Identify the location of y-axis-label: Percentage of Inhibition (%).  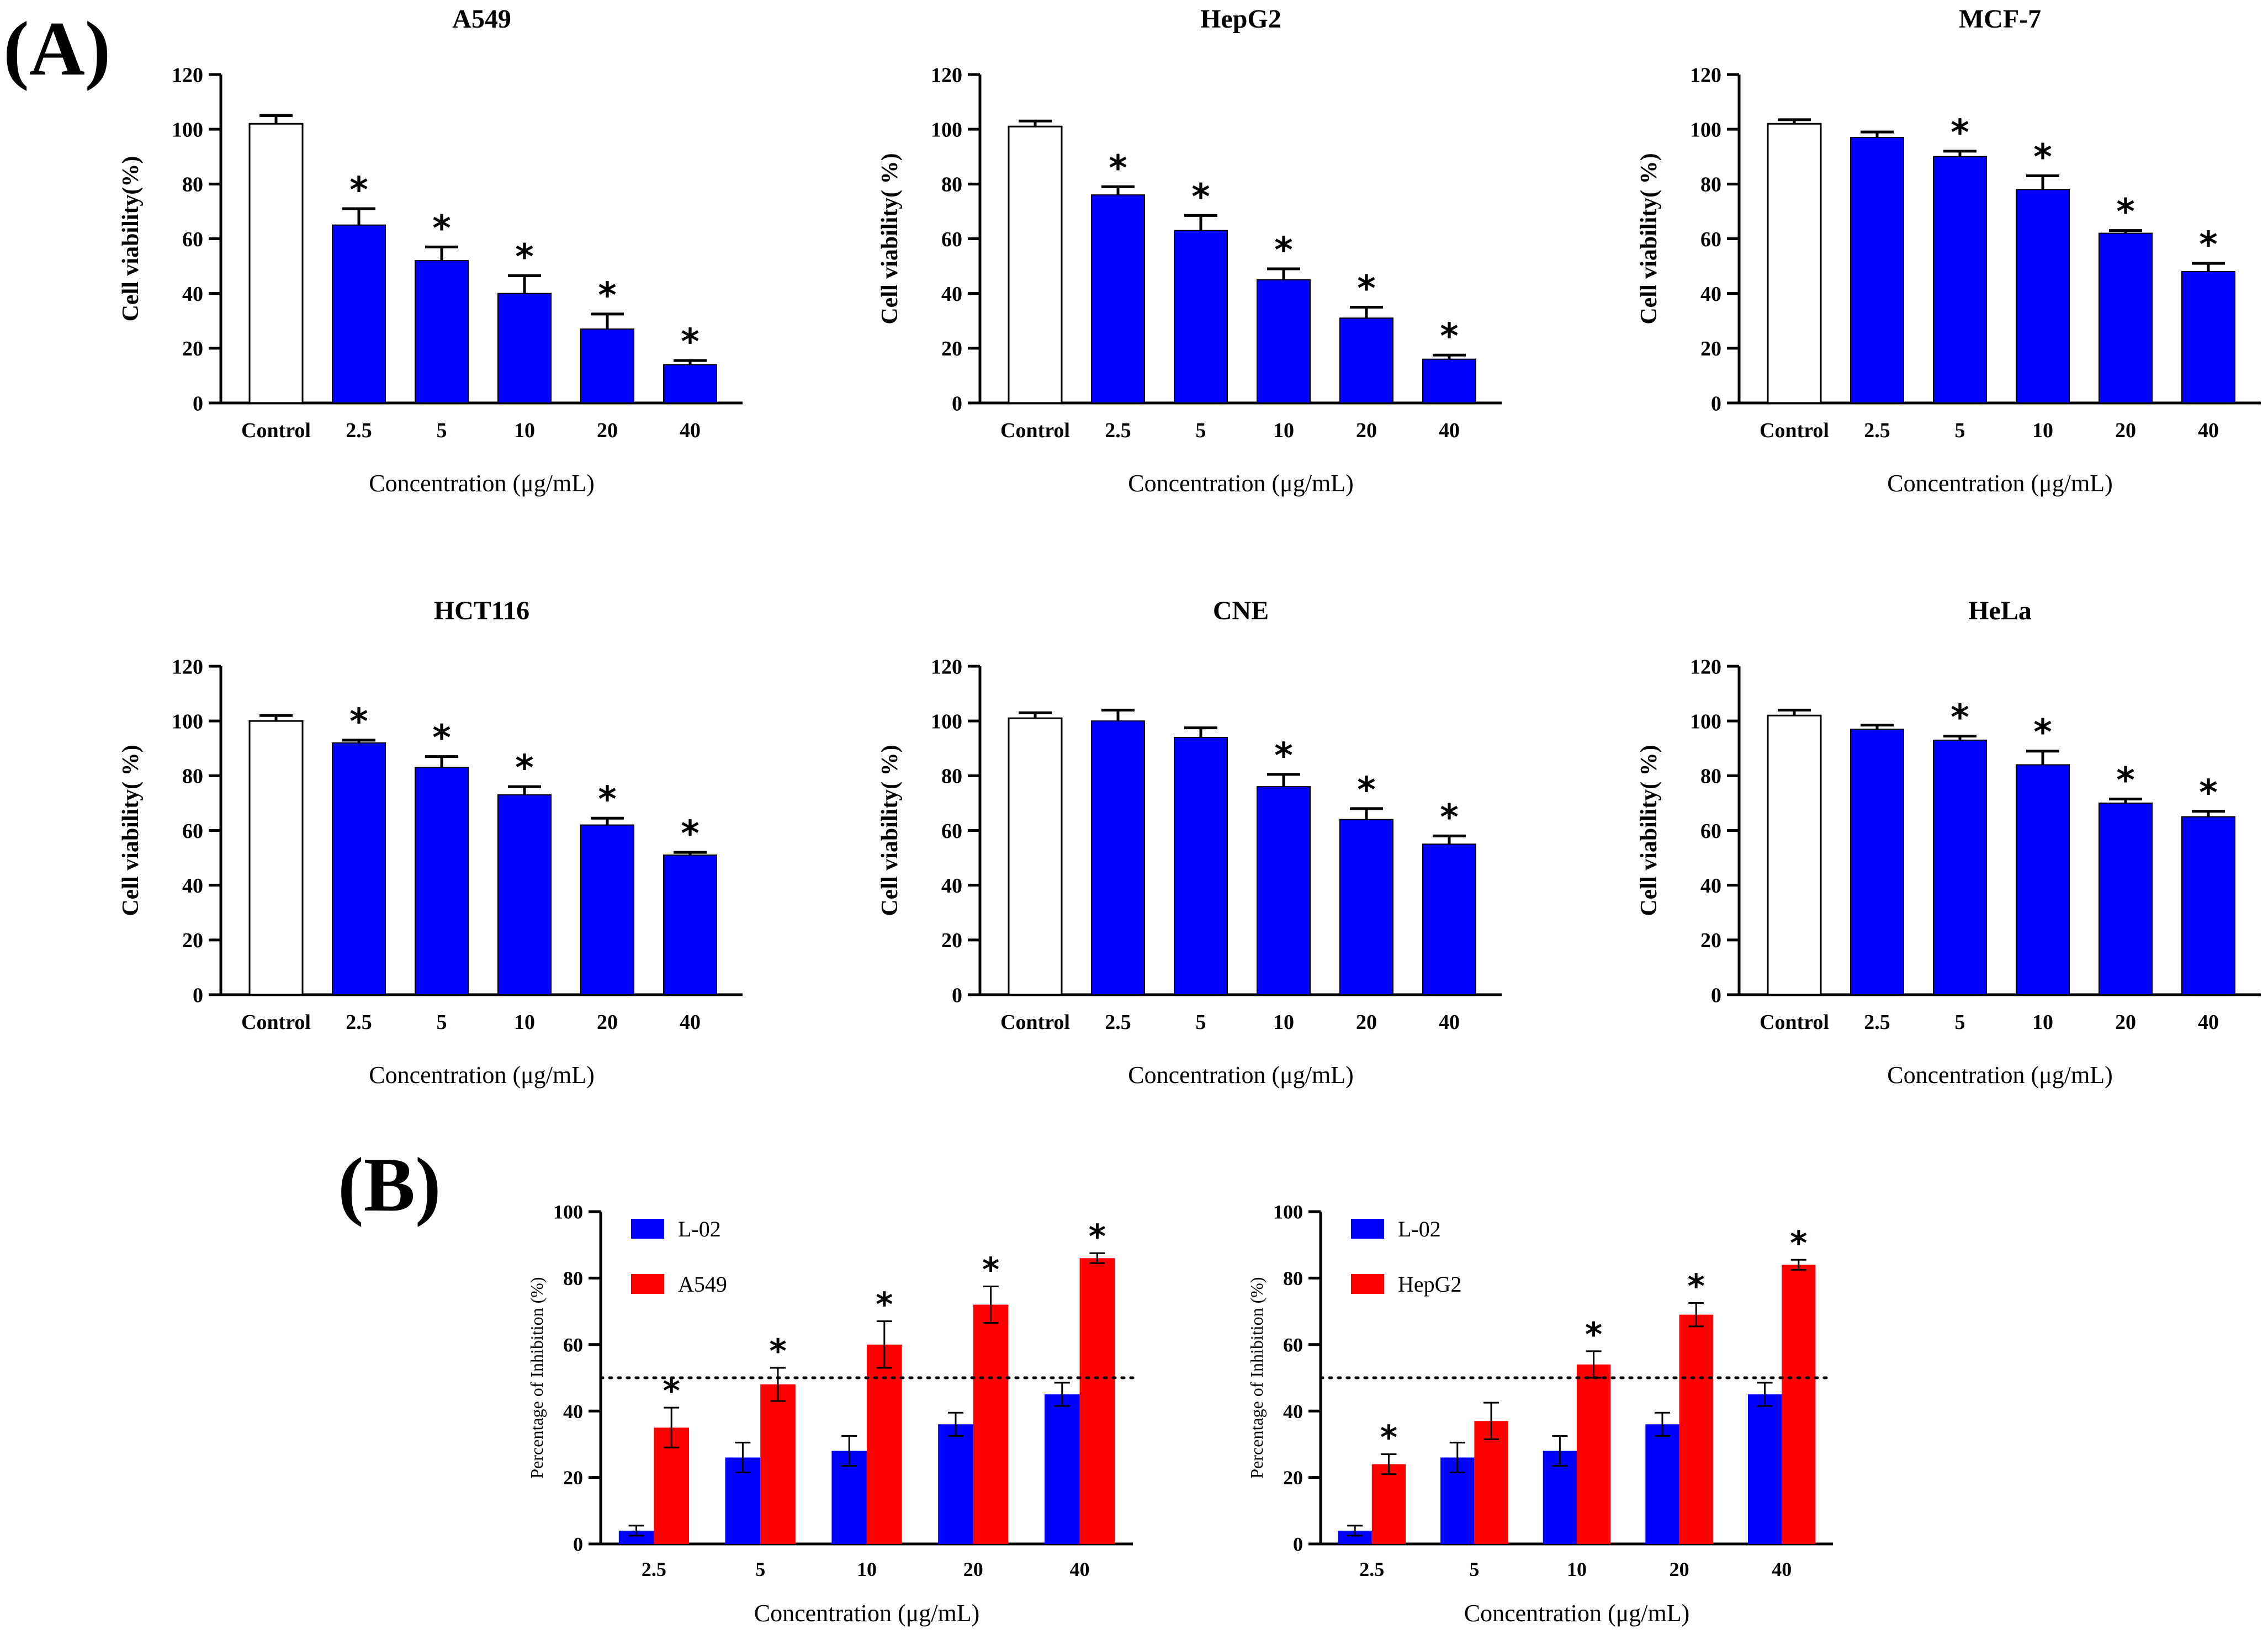
(1257, 1377).